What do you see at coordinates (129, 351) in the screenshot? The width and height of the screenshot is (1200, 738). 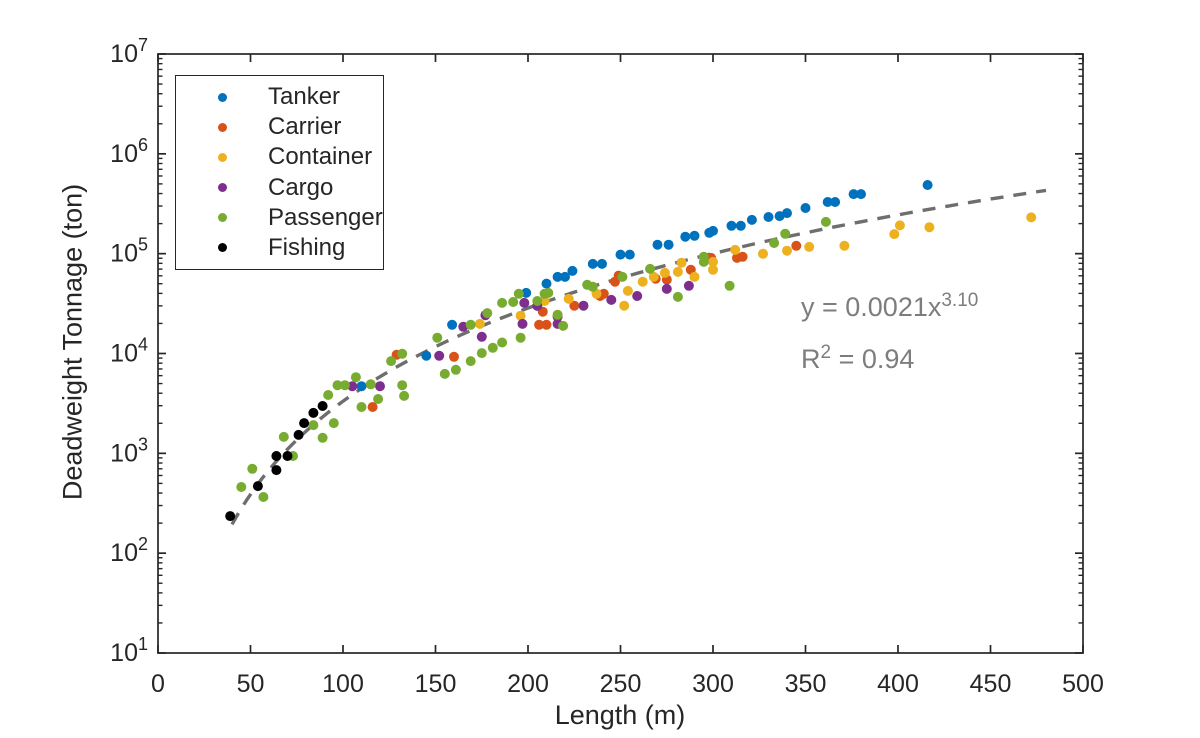 I see `y-tick-label: 10⁴` at bounding box center [129, 351].